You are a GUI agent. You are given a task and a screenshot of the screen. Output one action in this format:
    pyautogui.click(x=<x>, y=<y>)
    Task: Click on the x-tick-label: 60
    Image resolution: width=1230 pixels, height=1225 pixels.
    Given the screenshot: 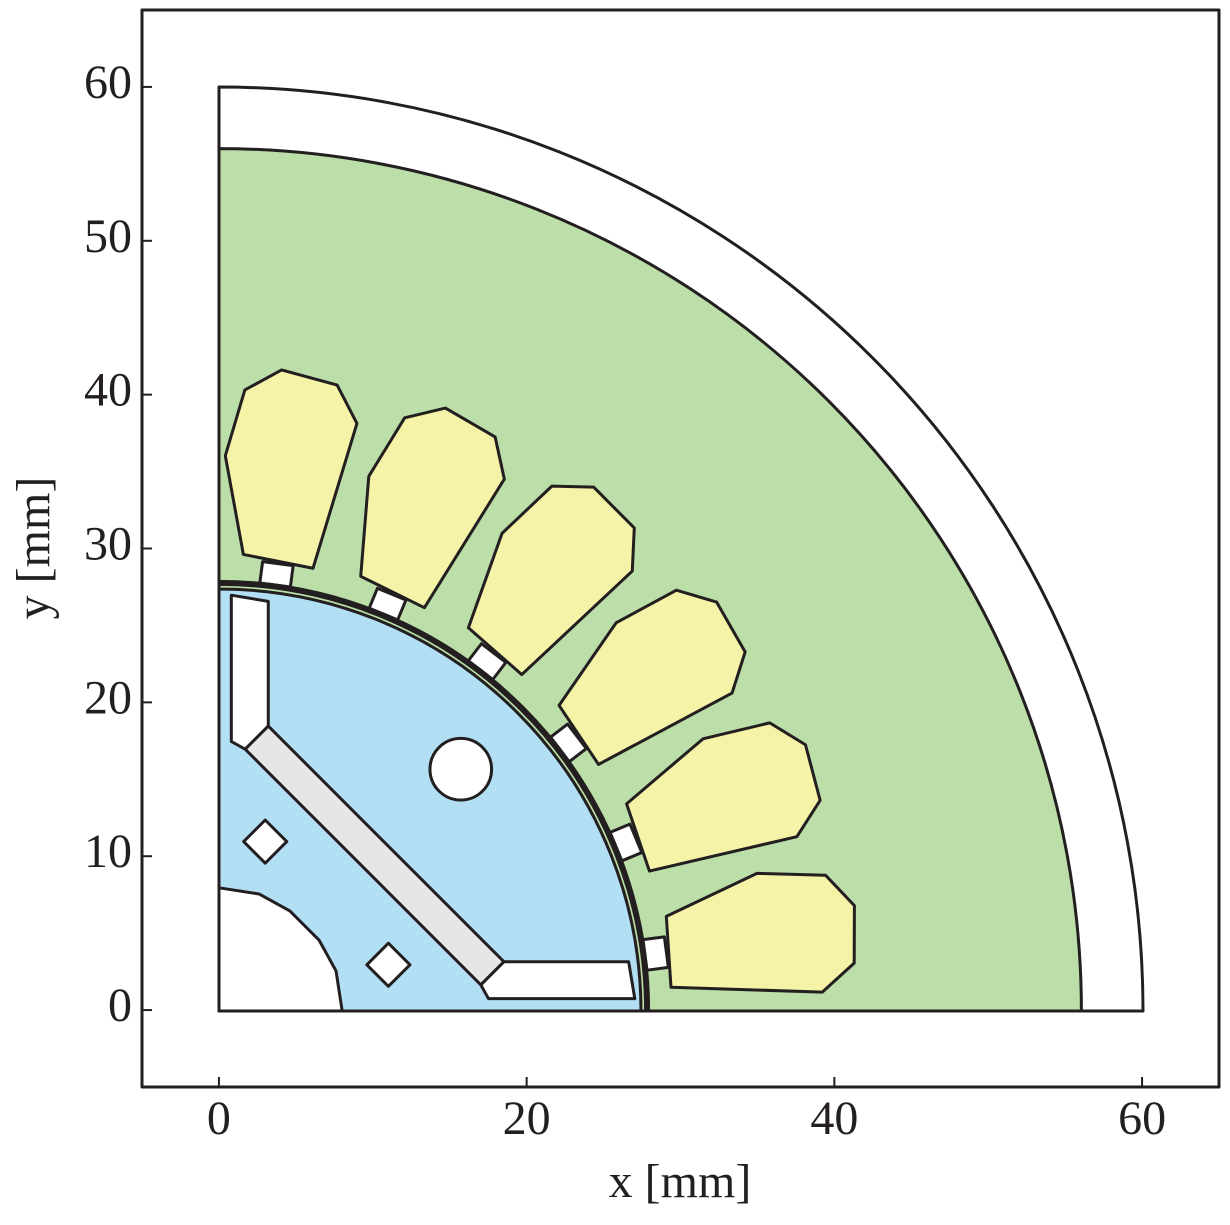 What is the action you would take?
    pyautogui.click(x=1142, y=1118)
    